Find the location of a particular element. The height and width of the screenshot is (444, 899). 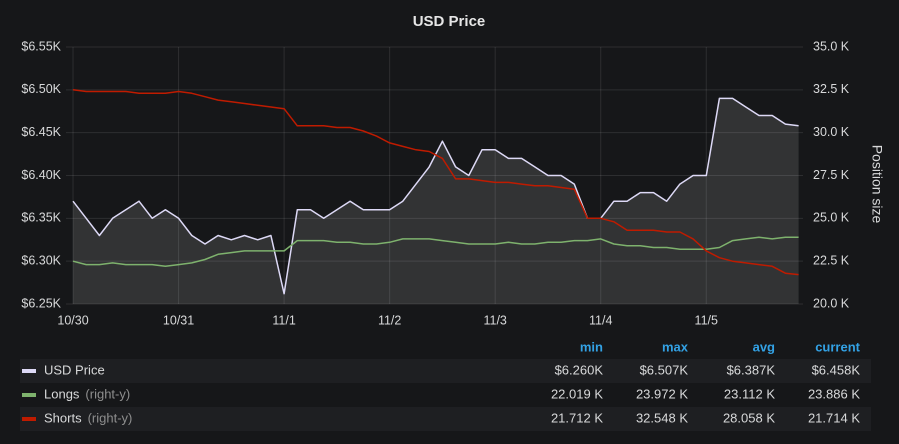

legend-value: 32.548 K is located at coordinates (662, 417).